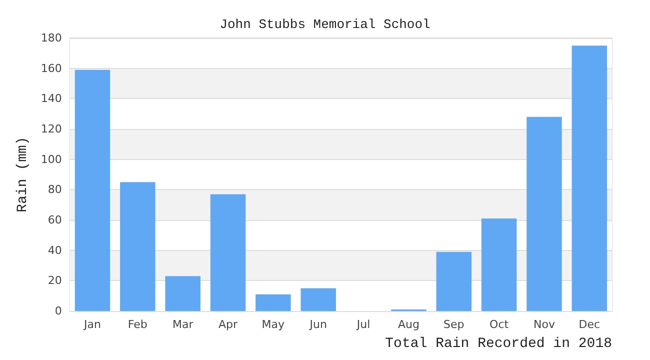 The image size is (650, 360). I want to click on x-tick-label: Apr, so click(228, 324).